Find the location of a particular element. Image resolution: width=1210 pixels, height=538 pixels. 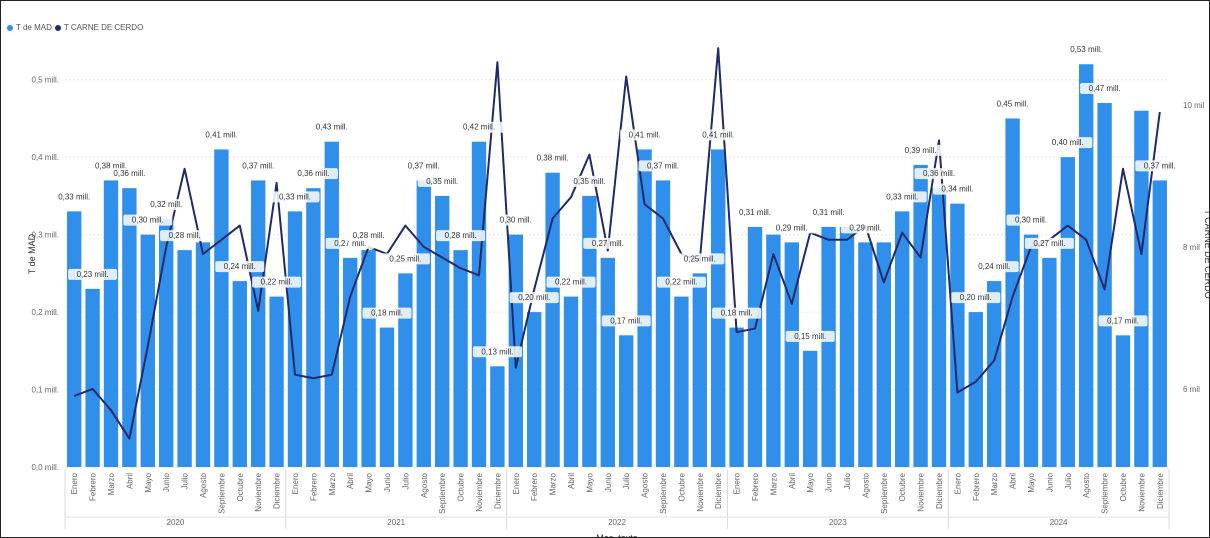

x-axis-title: Mes_texto is located at coordinates (617, 535).